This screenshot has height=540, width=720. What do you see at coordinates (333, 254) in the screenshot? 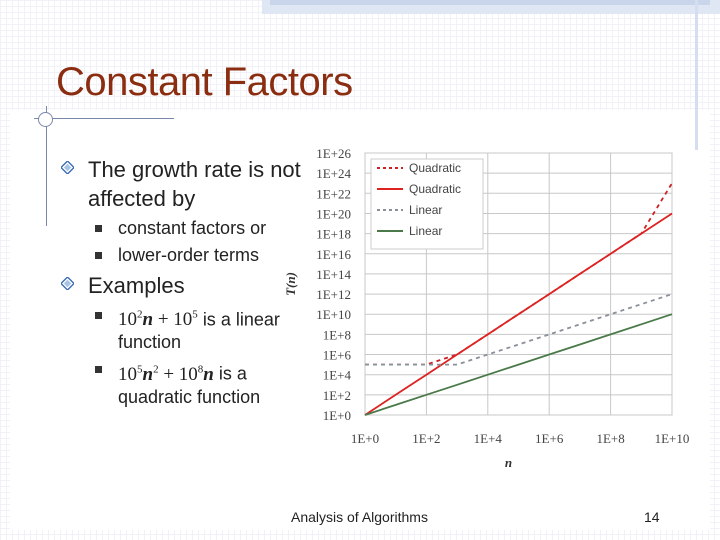
I see `y-tick-label: 1E+16` at bounding box center [333, 254].